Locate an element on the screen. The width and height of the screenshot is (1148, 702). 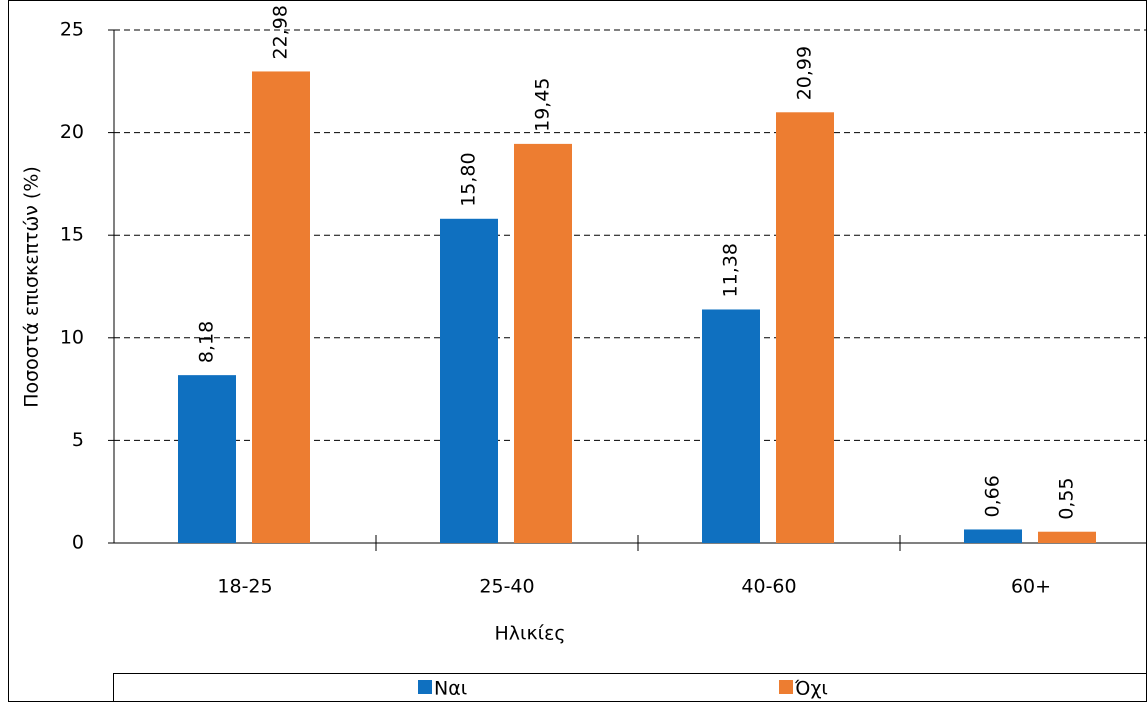
legend-box is located at coordinates (630, 687).